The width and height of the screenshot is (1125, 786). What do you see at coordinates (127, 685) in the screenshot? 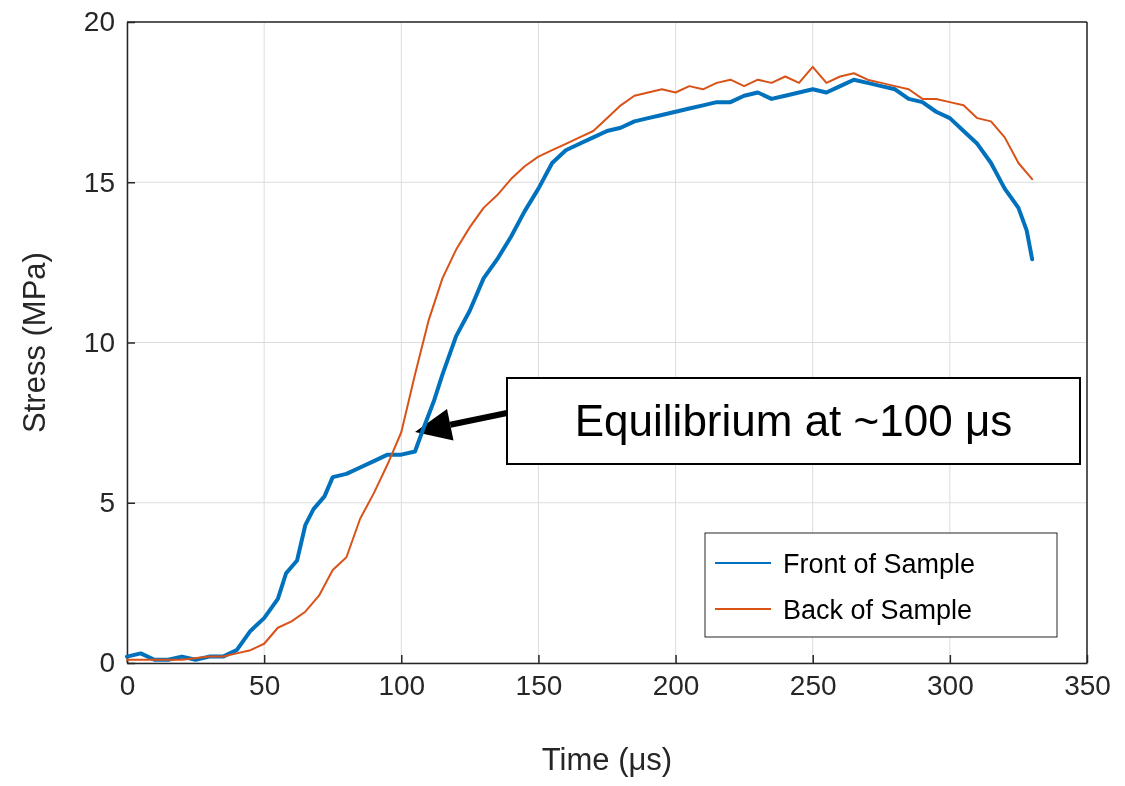
I see `x-tick-label: 0` at bounding box center [127, 685].